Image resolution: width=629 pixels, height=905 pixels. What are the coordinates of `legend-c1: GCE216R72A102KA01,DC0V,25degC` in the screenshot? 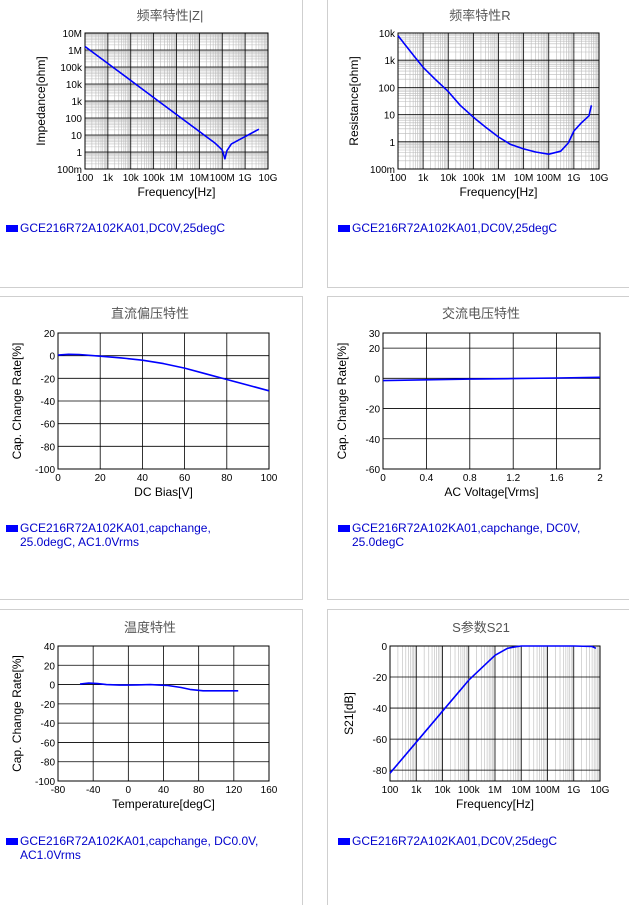 It's located at (151, 228).